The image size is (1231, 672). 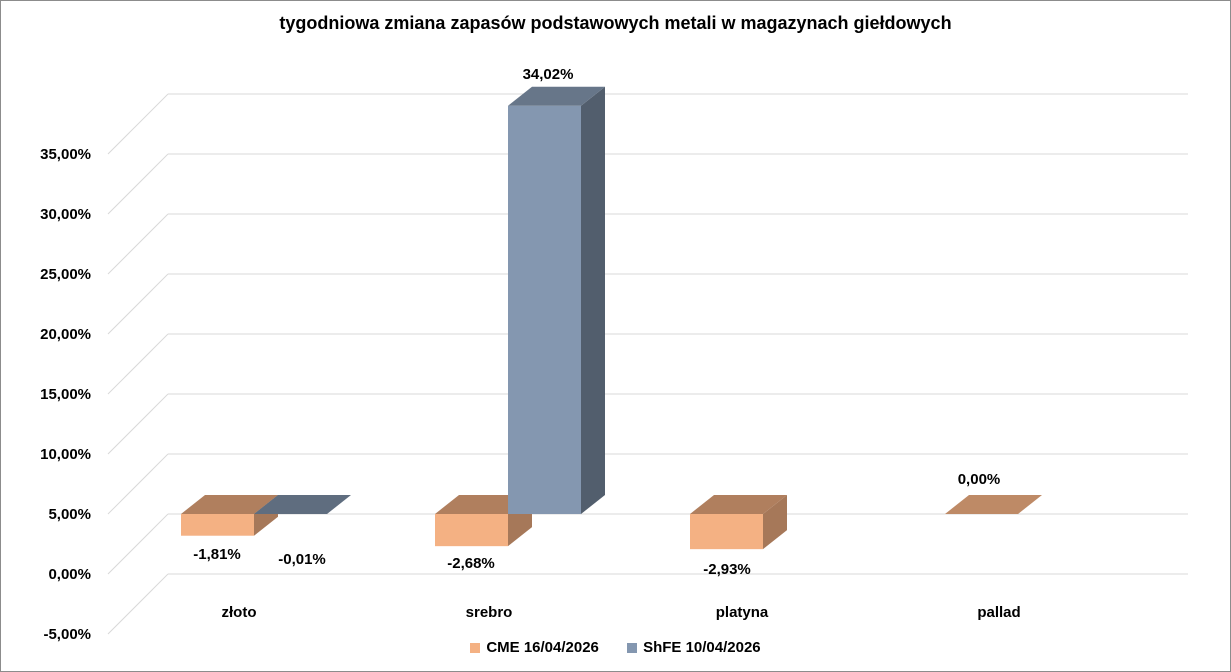 What do you see at coordinates (727, 569) in the screenshot?
I see `data-label: -2,93%` at bounding box center [727, 569].